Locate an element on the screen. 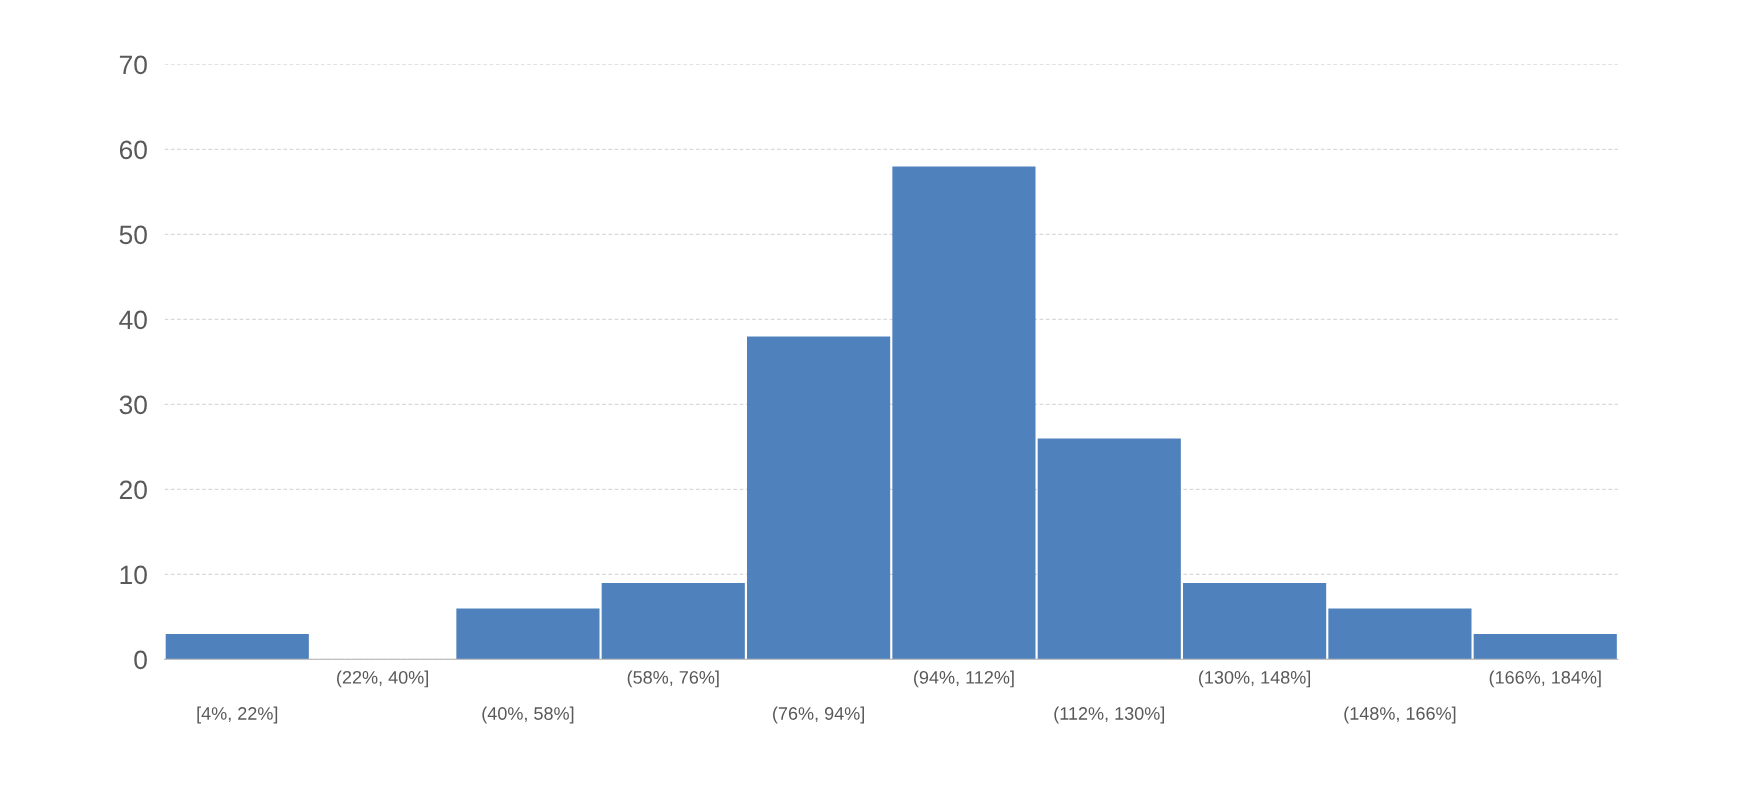 The image size is (1751, 785). y-tick-label: 40 is located at coordinates (133, 320).